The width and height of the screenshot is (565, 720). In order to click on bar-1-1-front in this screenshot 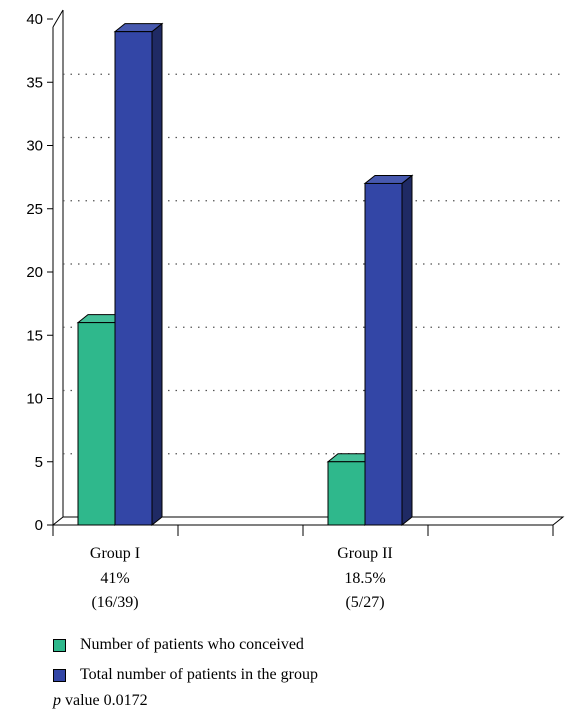, I will do `click(383, 354)`.